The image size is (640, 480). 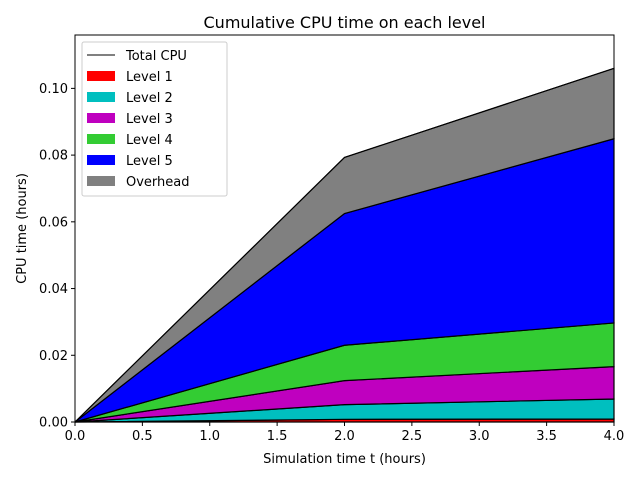 I want to click on y-tick-label: 0.02, so click(x=53, y=356).